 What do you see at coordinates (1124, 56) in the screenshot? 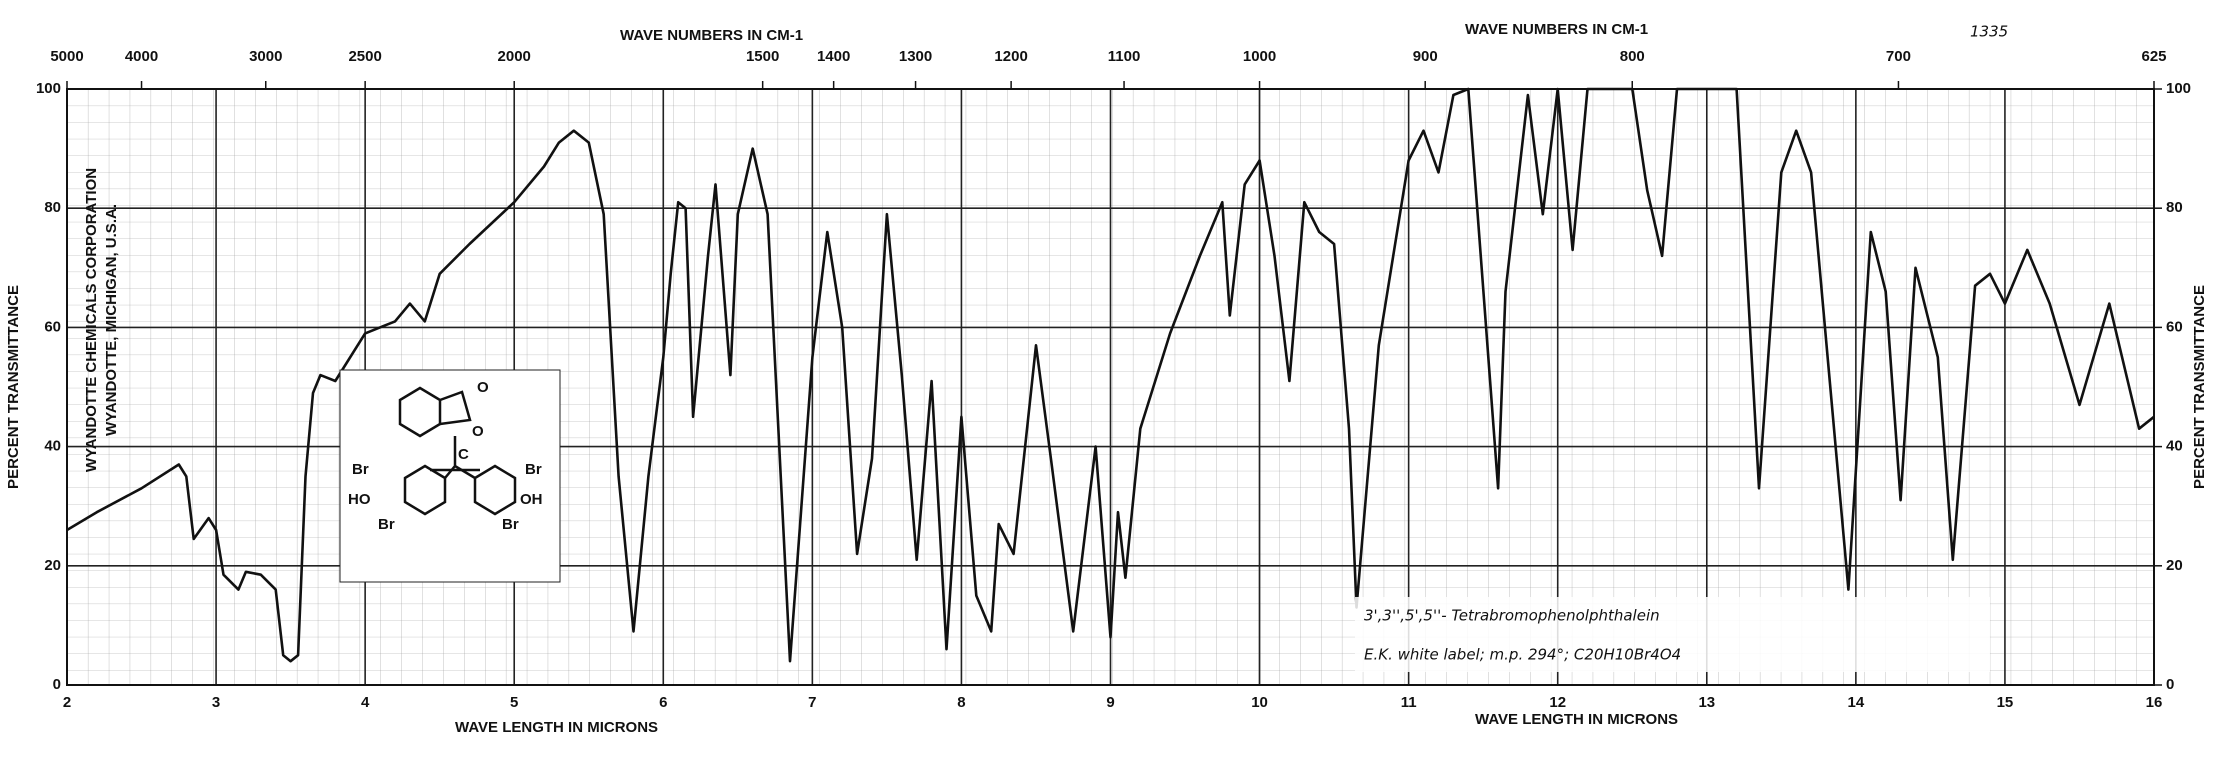
I see `x2-tick-label: 1100` at bounding box center [1124, 56].